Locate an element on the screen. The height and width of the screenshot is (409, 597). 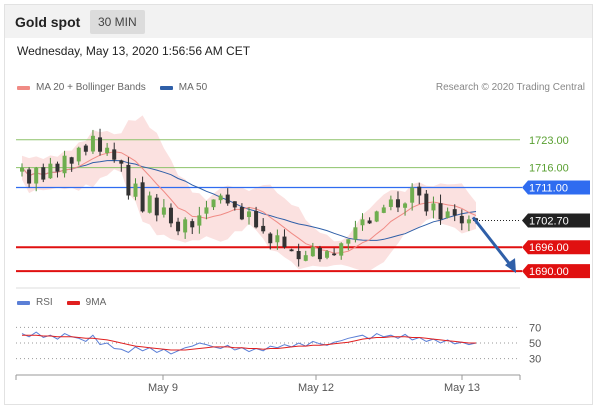
rsi-swatch is located at coordinates (23, 302).